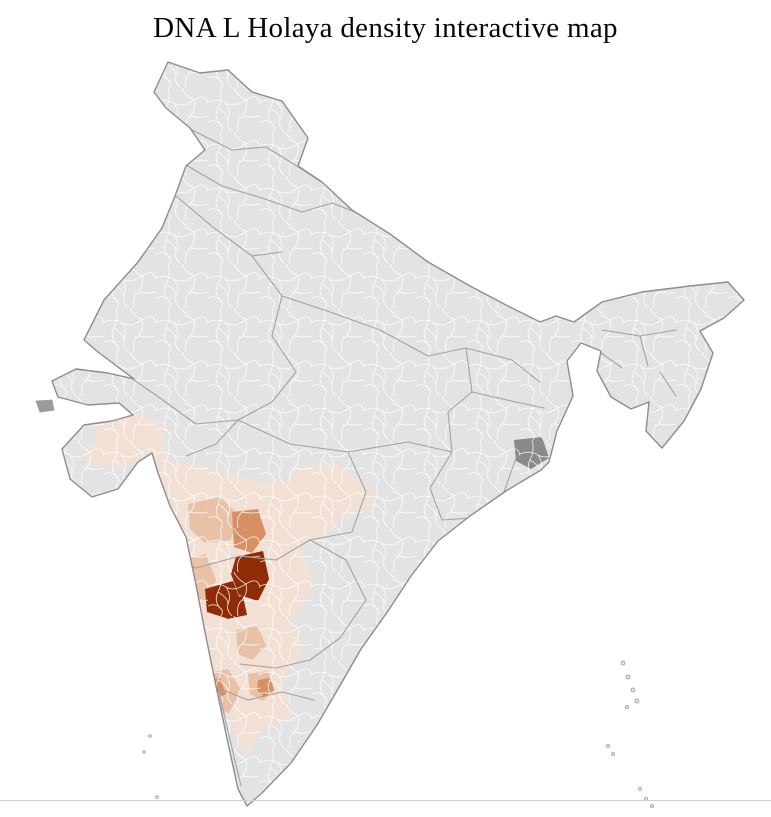 The image size is (771, 817). I want to click on page-title: DNA L Holaya density interactive map, so click(385, 28).